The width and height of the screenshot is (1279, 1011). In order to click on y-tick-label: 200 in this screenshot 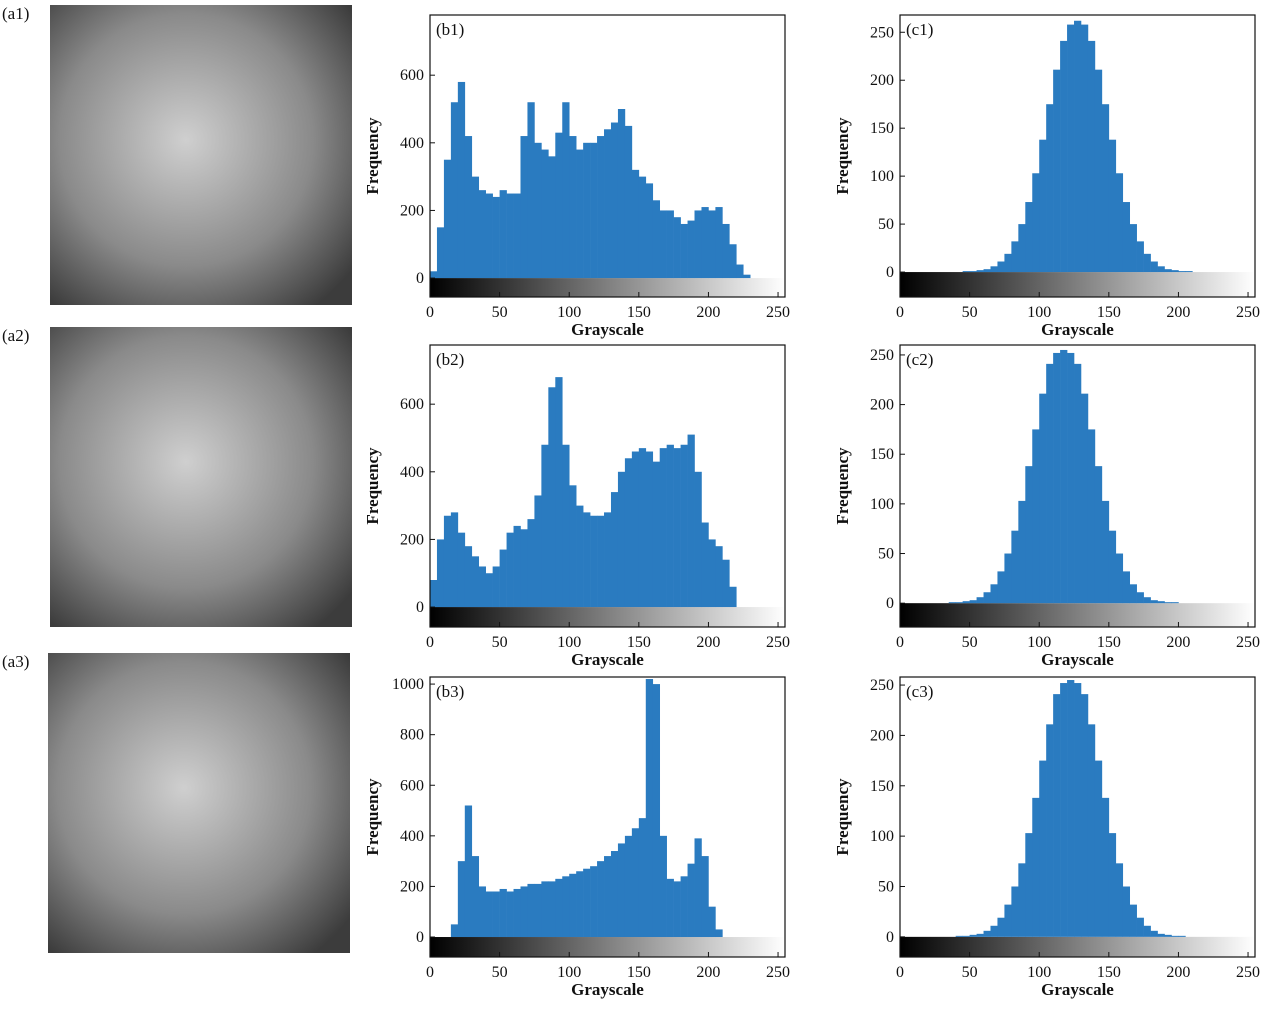, I will do `click(882, 80)`.